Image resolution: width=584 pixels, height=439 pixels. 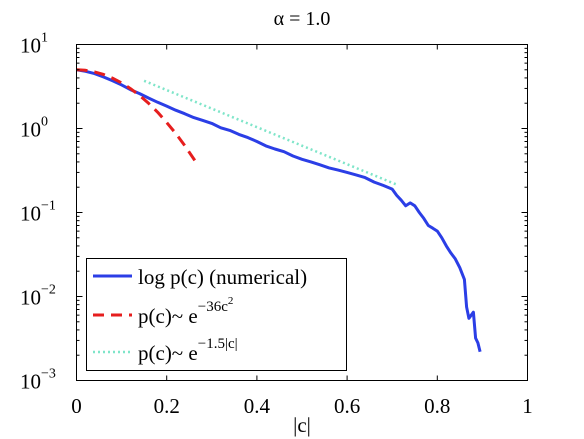 I want to click on y-tick-label: 10⁰, so click(x=34, y=128).